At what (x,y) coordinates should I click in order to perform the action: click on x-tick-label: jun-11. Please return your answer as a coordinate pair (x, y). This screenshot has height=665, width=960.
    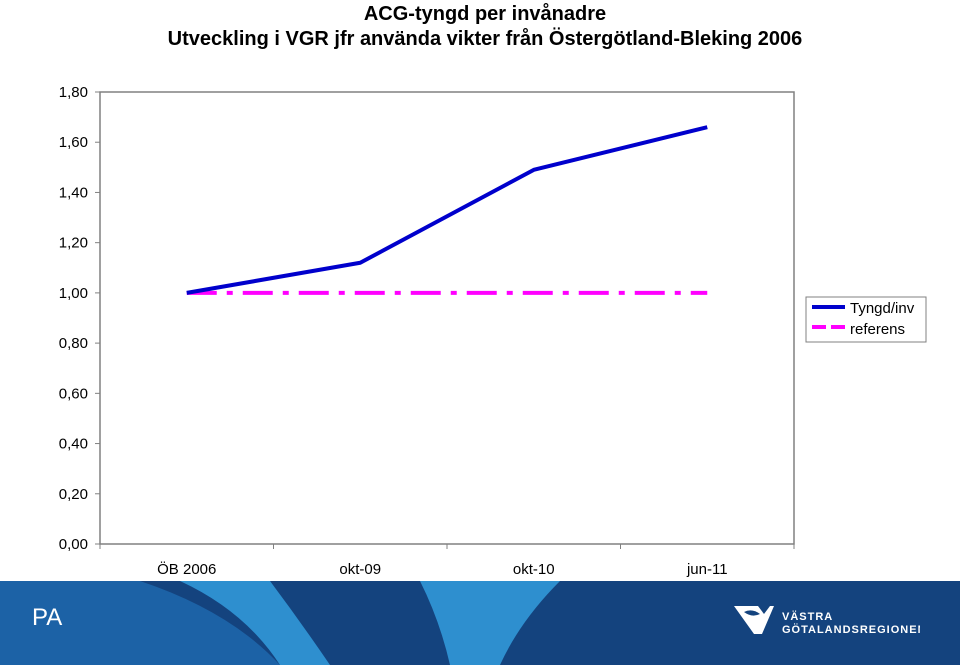
    Looking at the image, I should click on (707, 569).